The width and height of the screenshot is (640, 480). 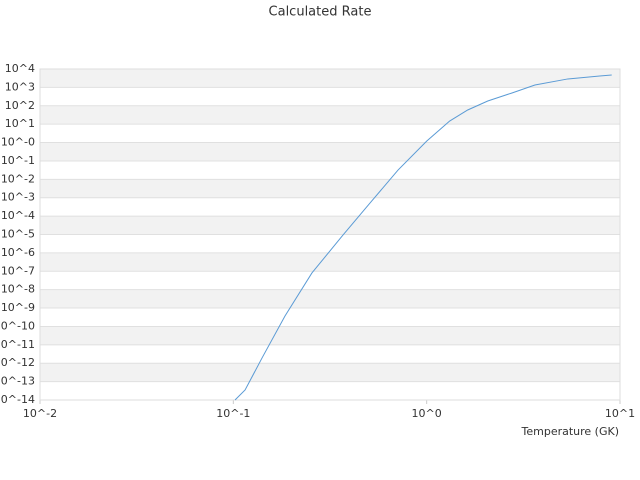 I want to click on y-tick-label: 10^-9, so click(x=18, y=307).